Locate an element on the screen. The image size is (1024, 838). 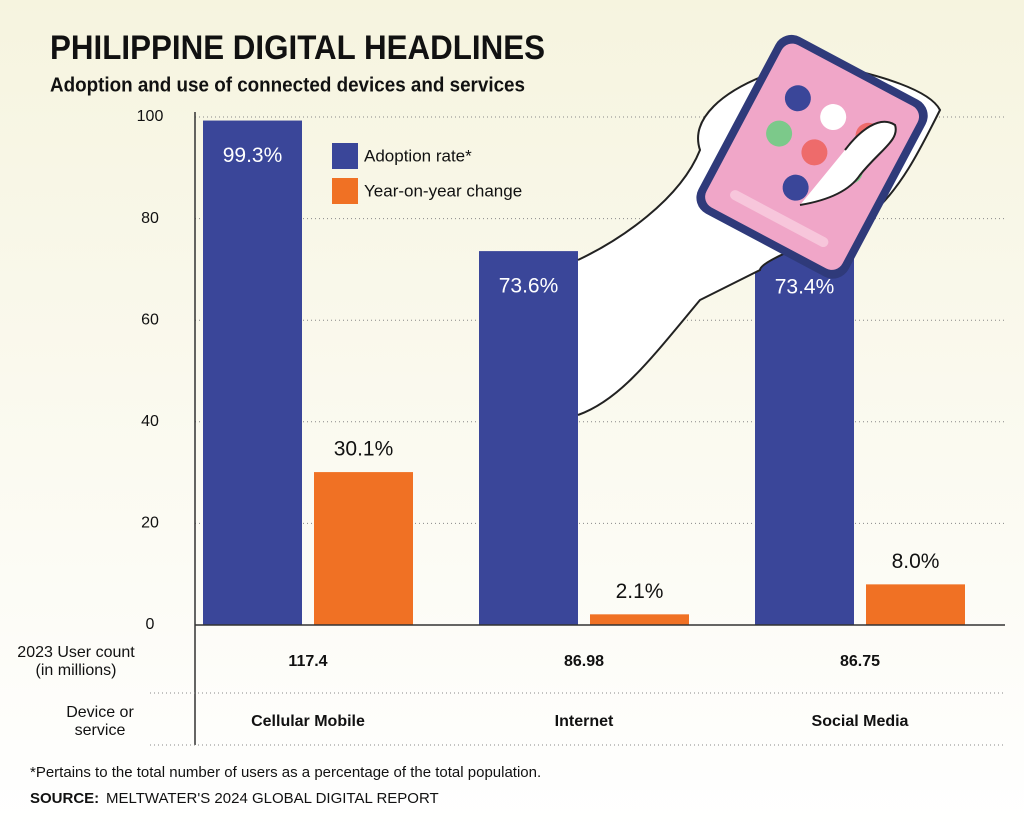
source-label: SOURCE: is located at coordinates (64, 798).